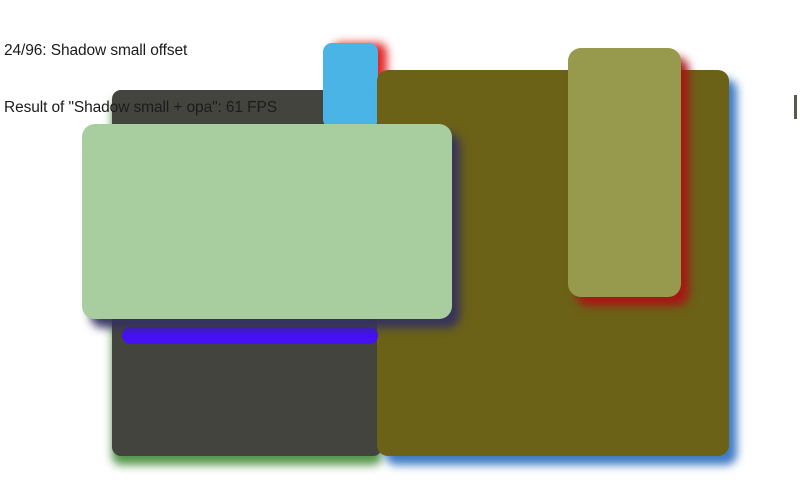 The width and height of the screenshot is (800, 480). Describe the element at coordinates (795, 107) in the screenshot. I see `right-edge-marker` at that location.